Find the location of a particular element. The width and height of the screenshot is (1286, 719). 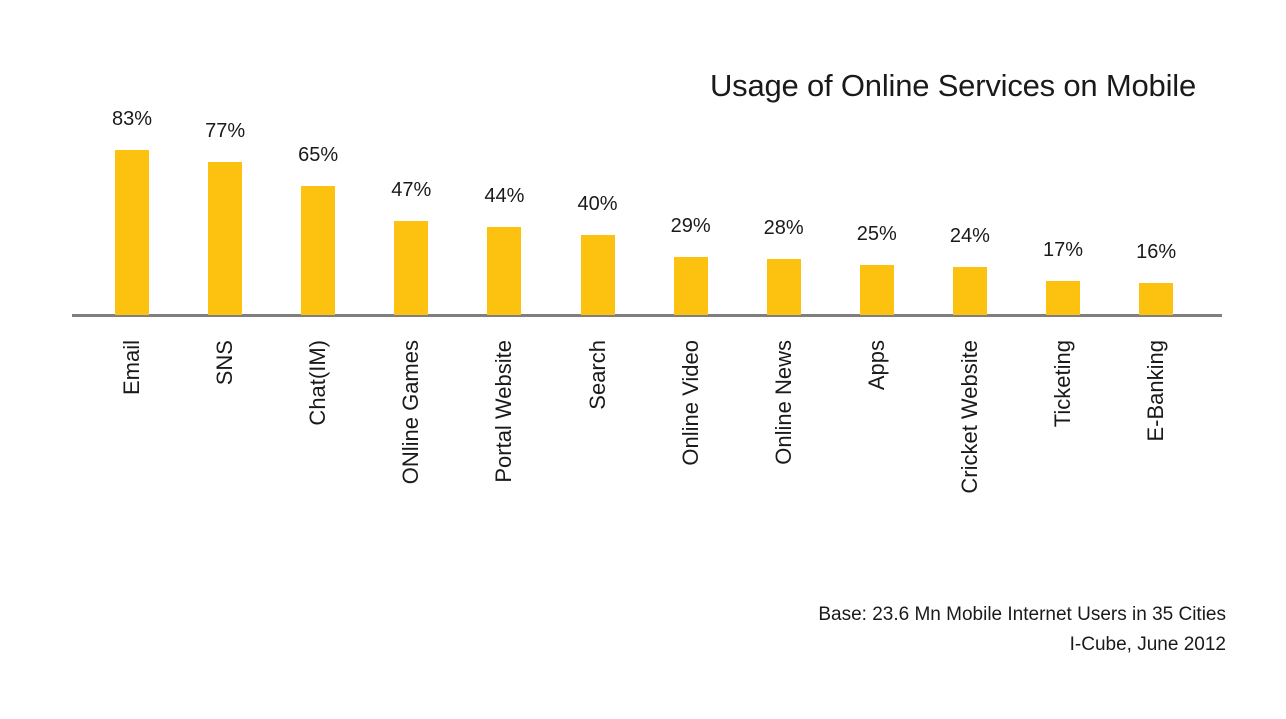

x-axis-category-label: E-Banking is located at coordinates (1156, 391).